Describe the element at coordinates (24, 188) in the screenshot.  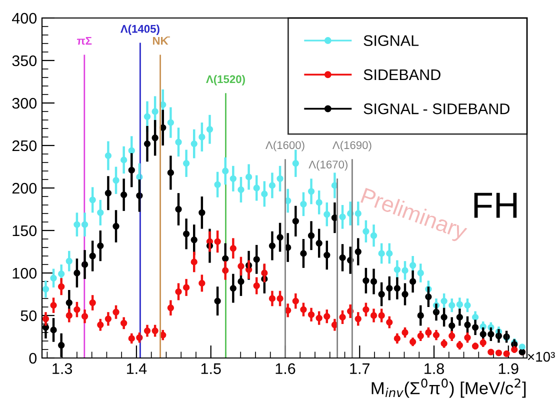
I see `y-tick-label: 200` at that location.